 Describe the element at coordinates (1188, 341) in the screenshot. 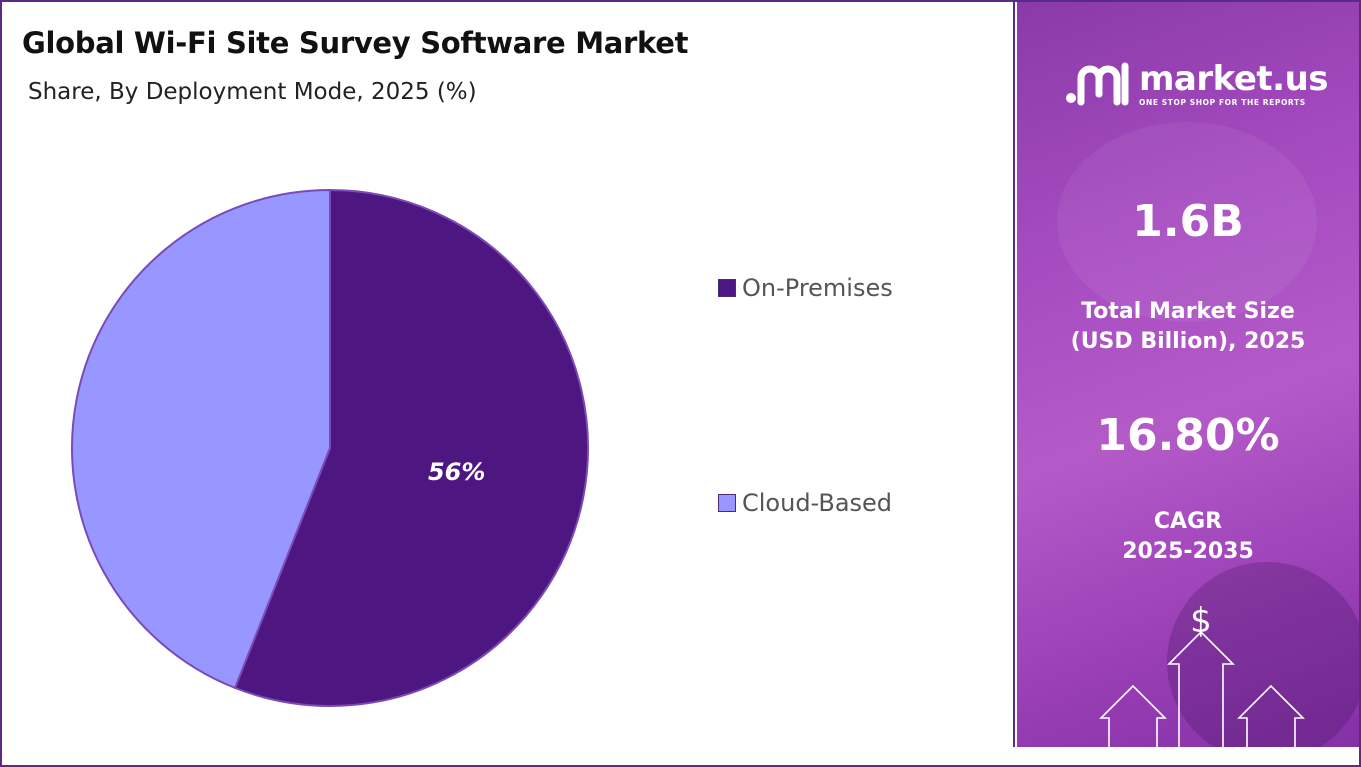

I see `market-size-label-line2: (USD Billion), 2025` at that location.